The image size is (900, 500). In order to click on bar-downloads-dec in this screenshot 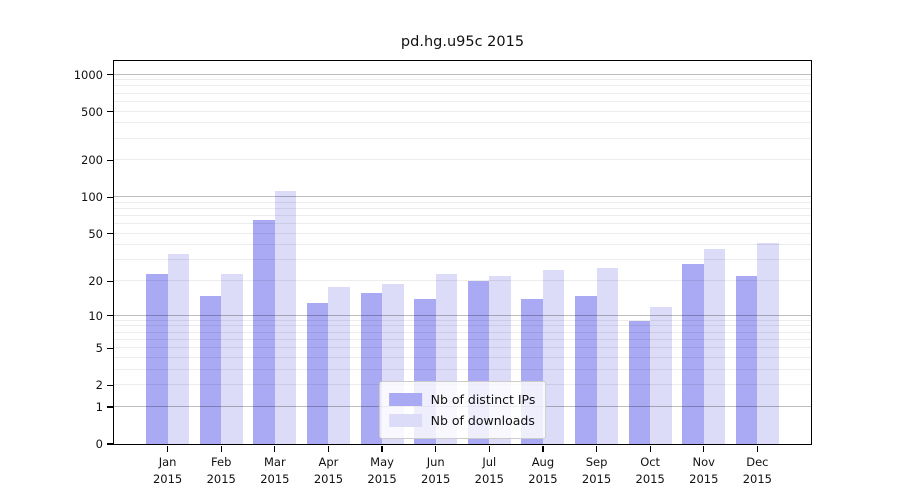, I will do `click(768, 343)`.